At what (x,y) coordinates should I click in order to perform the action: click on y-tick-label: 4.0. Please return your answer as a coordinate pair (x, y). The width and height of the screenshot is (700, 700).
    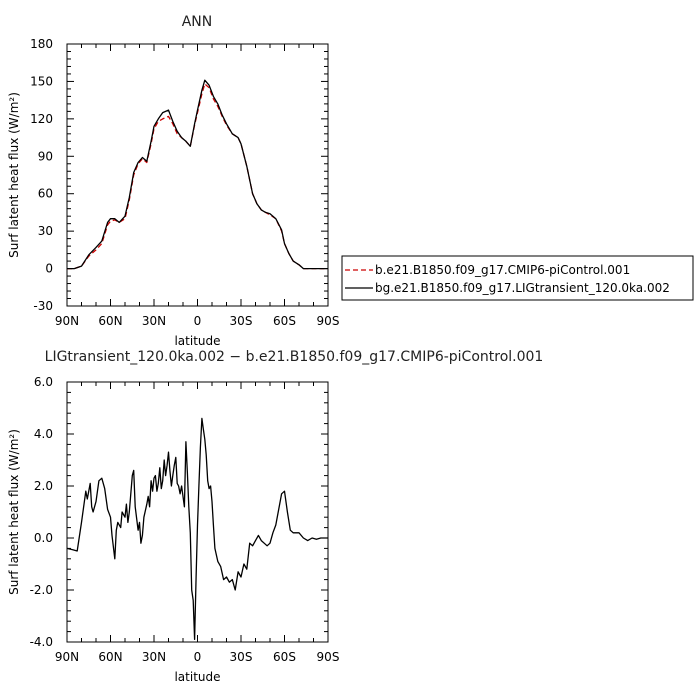
    Looking at the image, I should click on (43, 434).